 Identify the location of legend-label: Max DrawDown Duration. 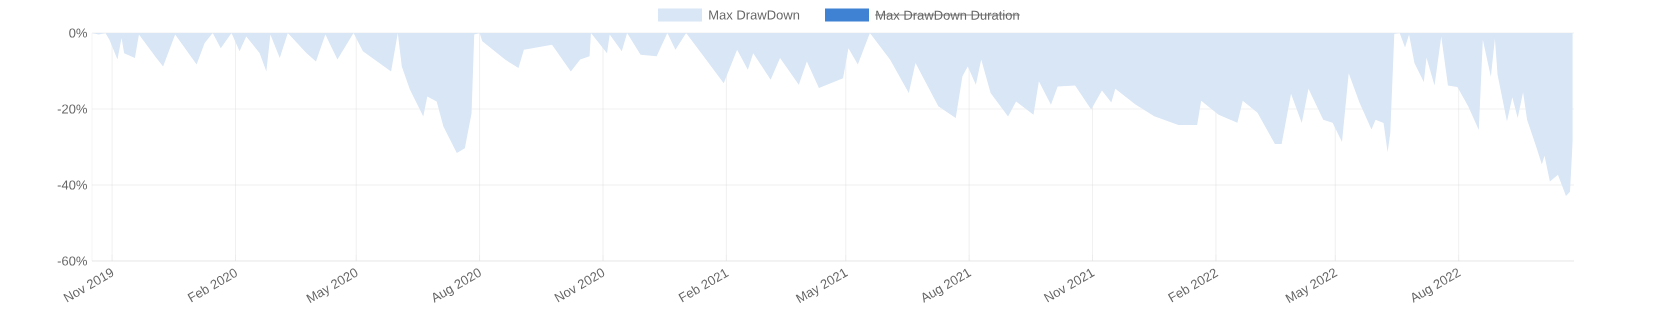
(947, 15).